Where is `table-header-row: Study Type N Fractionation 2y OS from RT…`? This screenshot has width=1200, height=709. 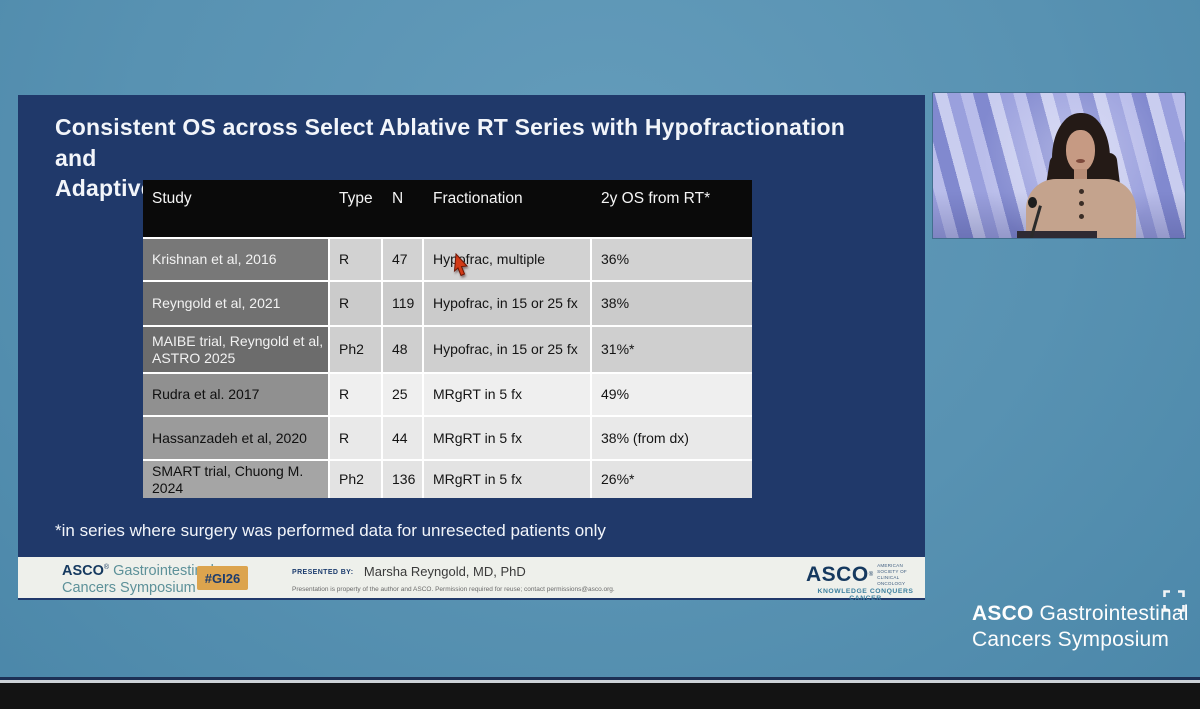 table-header-row: Study Type N Fractionation 2y OS from RT… is located at coordinates (447, 208).